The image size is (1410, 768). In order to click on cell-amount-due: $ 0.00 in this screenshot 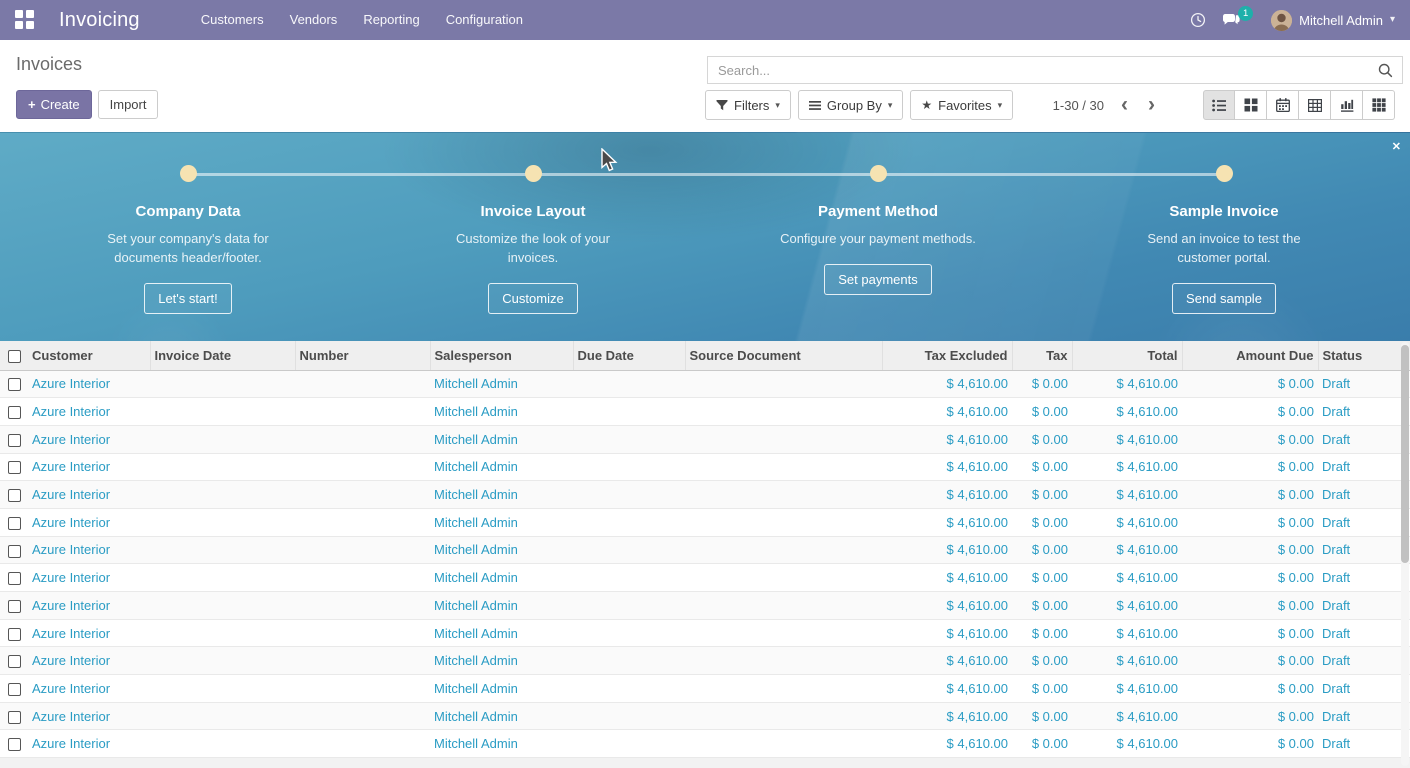, I will do `click(1250, 411)`.